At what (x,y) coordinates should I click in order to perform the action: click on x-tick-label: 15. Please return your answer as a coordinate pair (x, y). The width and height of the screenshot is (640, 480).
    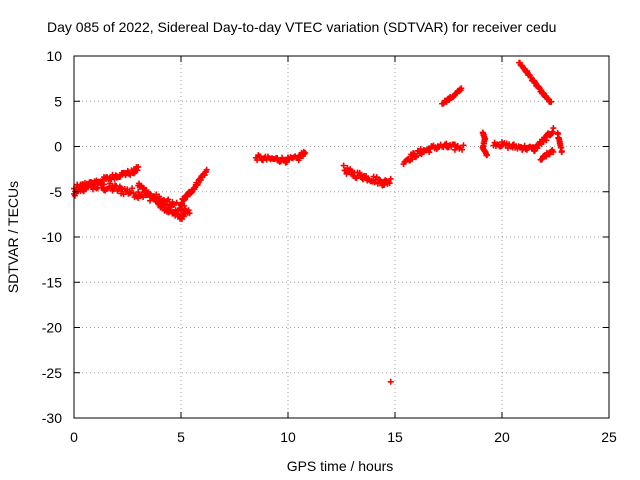
    Looking at the image, I should click on (395, 437).